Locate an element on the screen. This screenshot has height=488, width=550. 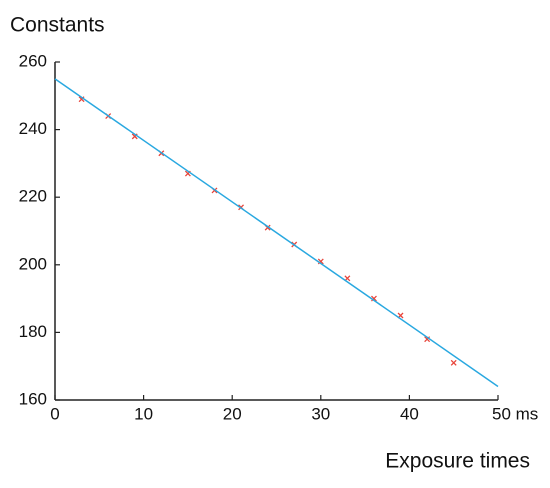
y-tick-label: 240 is located at coordinates (33, 128).